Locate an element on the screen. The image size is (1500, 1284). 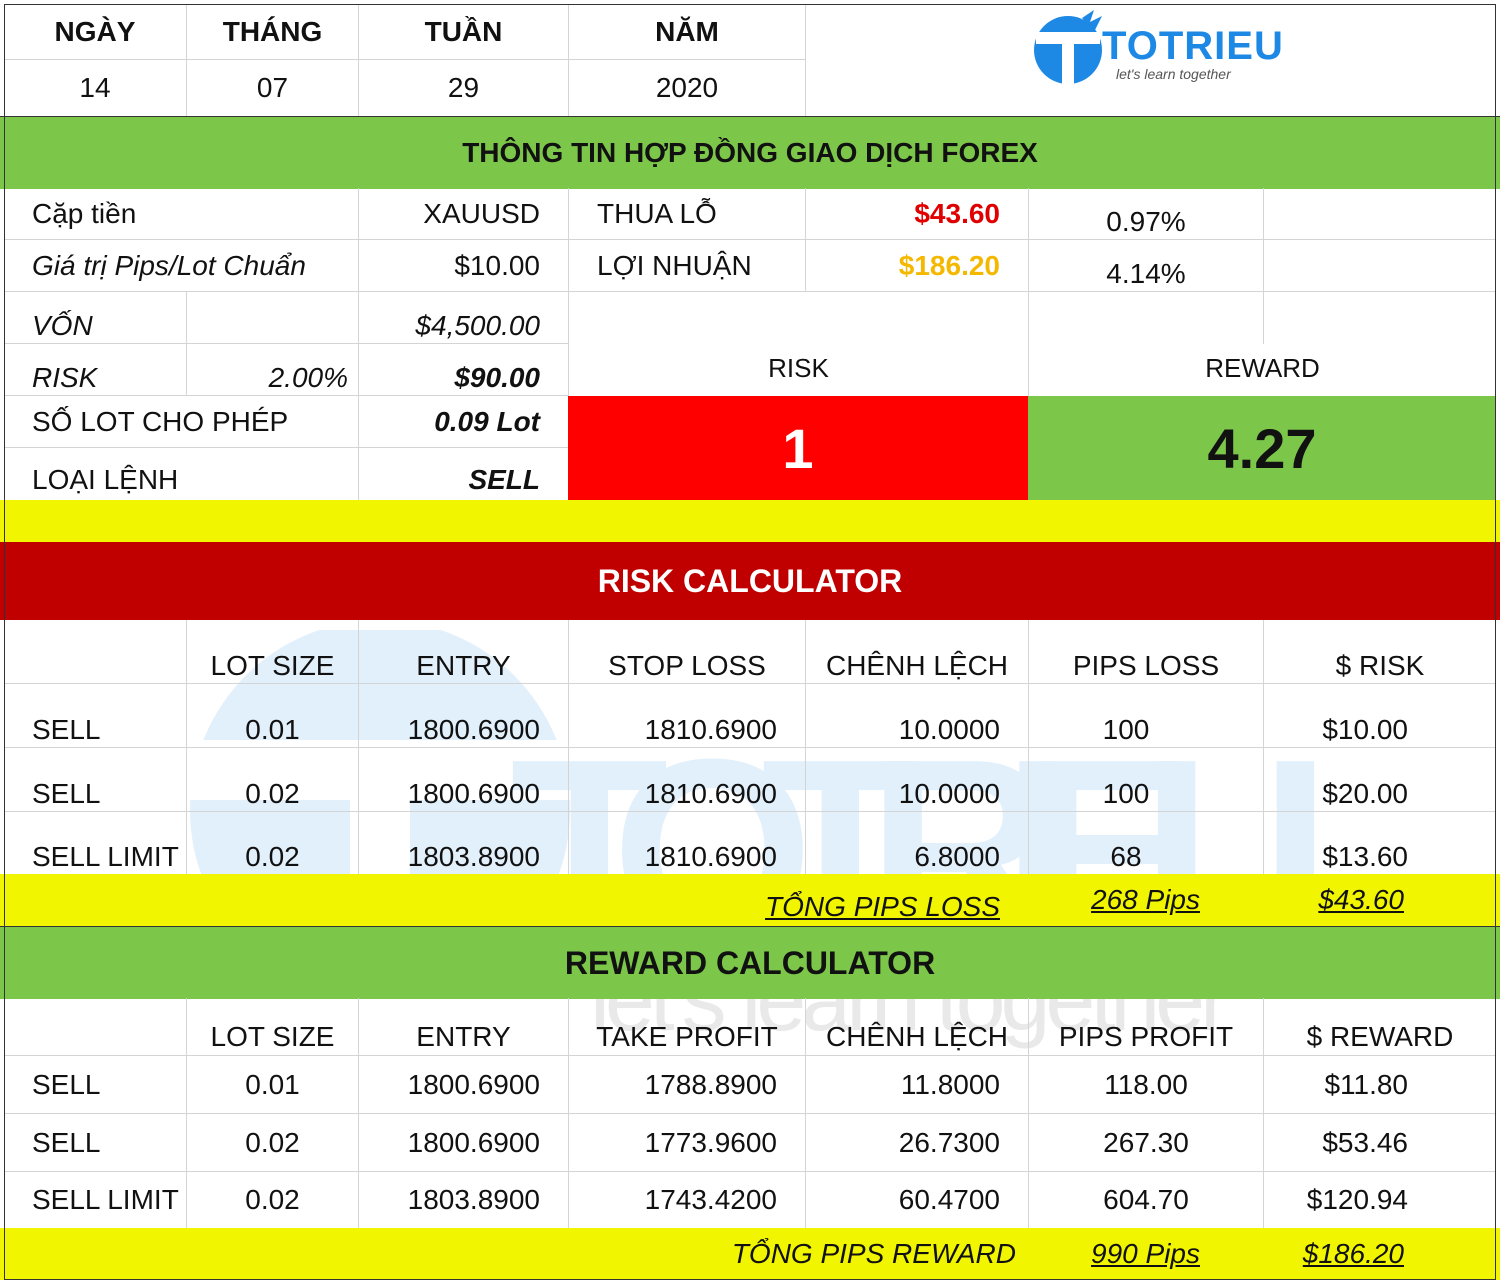
risk-cell-entry: 1803.8900 is located at coordinates (463, 843).